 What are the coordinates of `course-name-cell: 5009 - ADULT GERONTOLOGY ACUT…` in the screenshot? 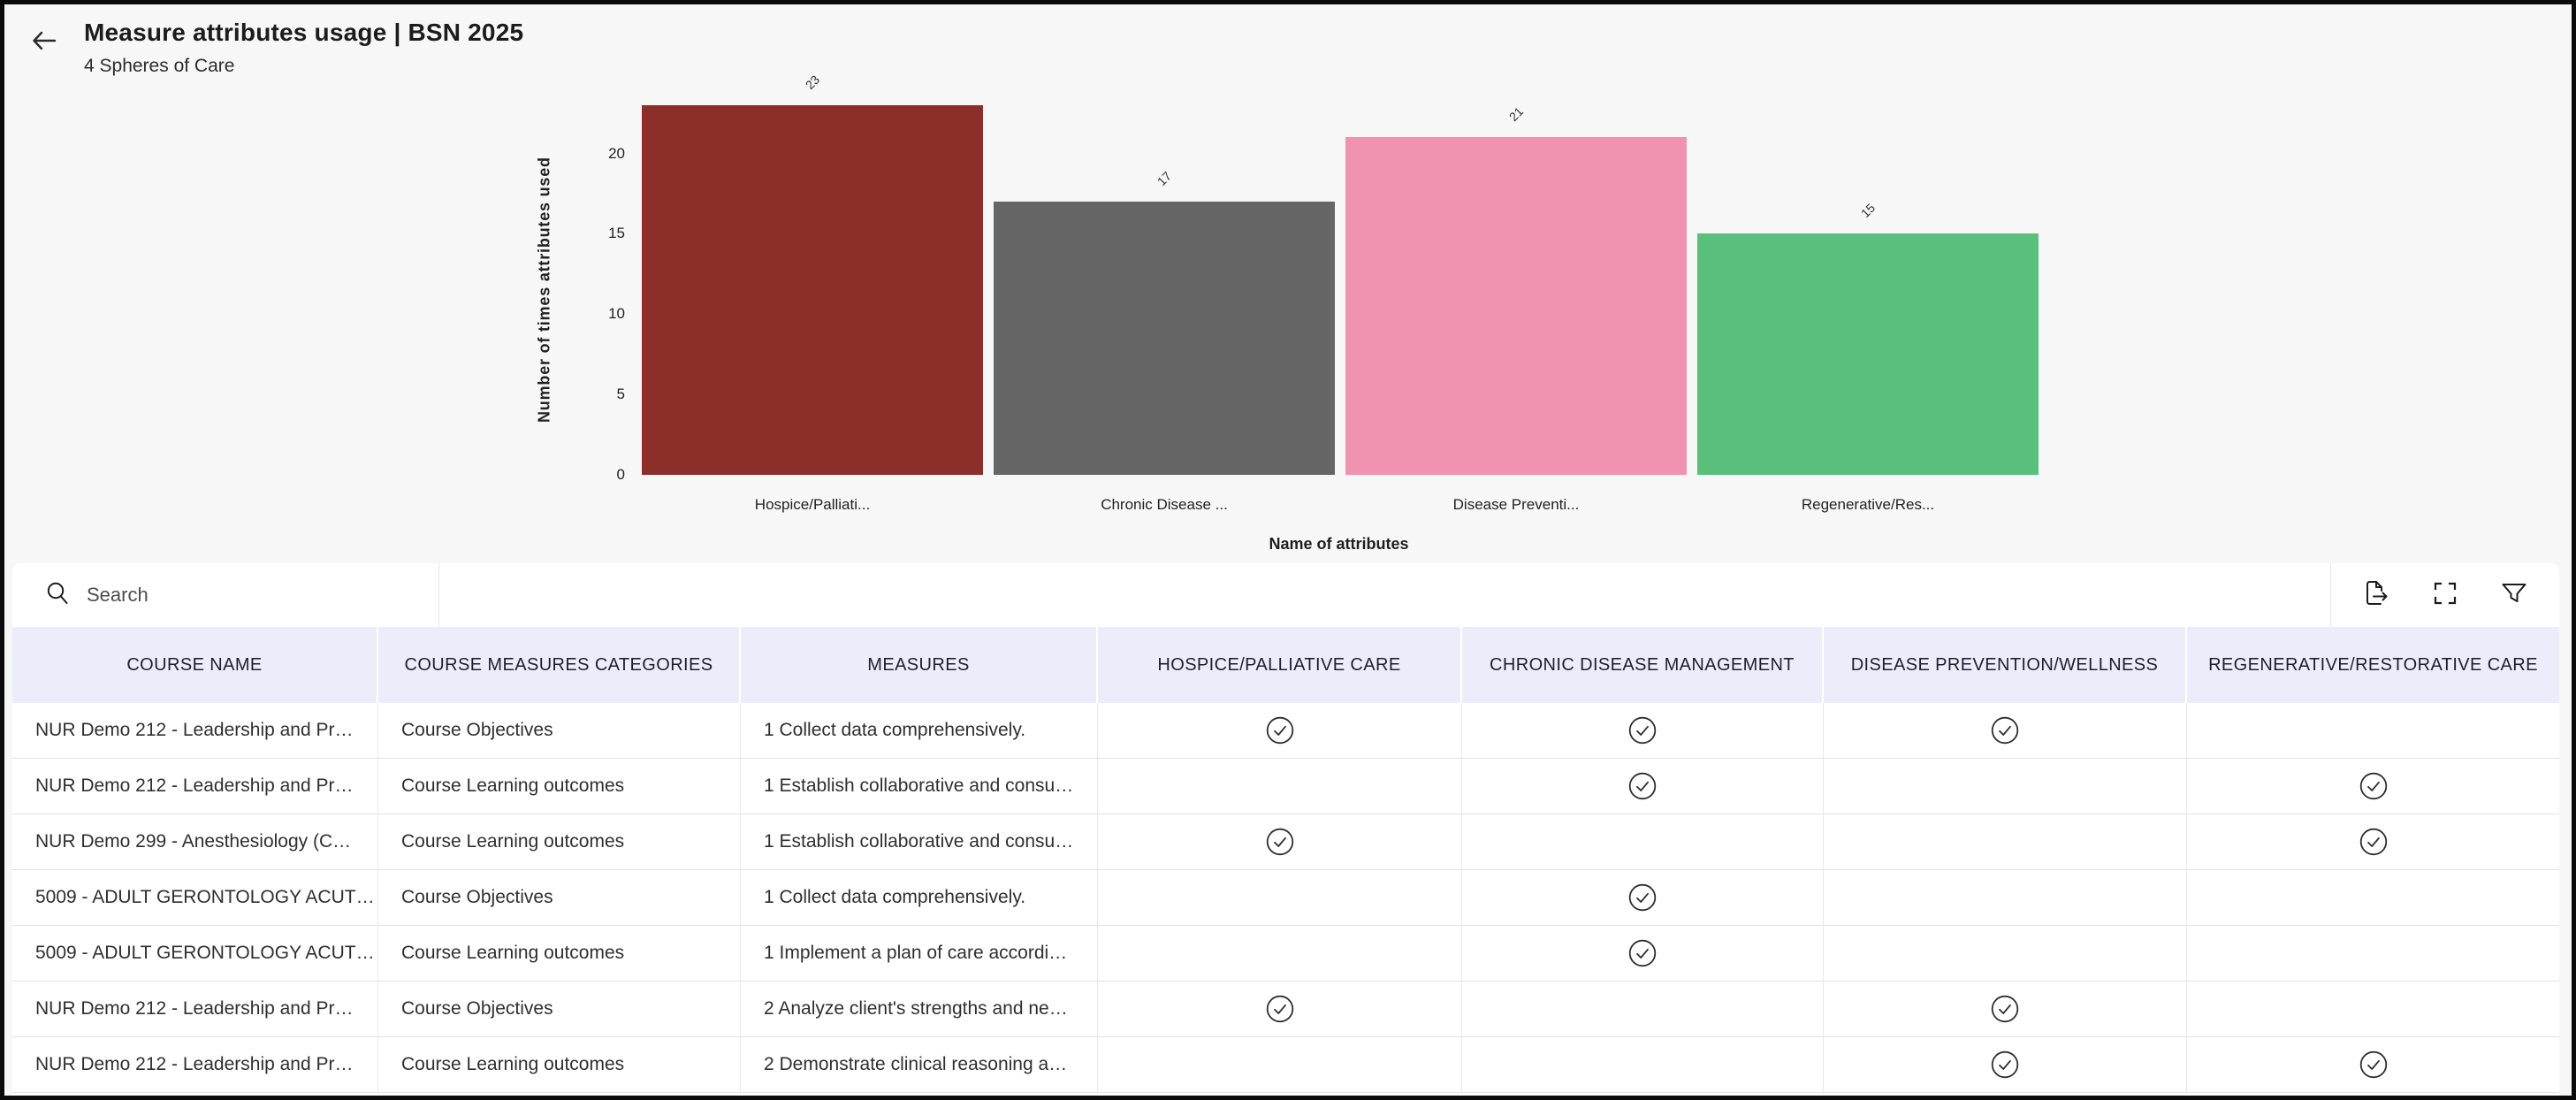 It's located at (195, 897).